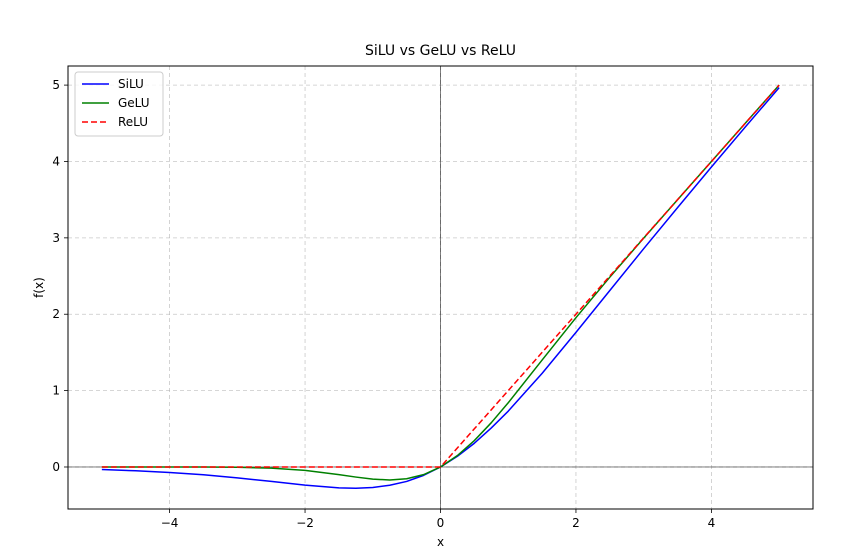 The height and width of the screenshot is (559, 865). I want to click on legend-label-gelu: GeLU, so click(134, 103).